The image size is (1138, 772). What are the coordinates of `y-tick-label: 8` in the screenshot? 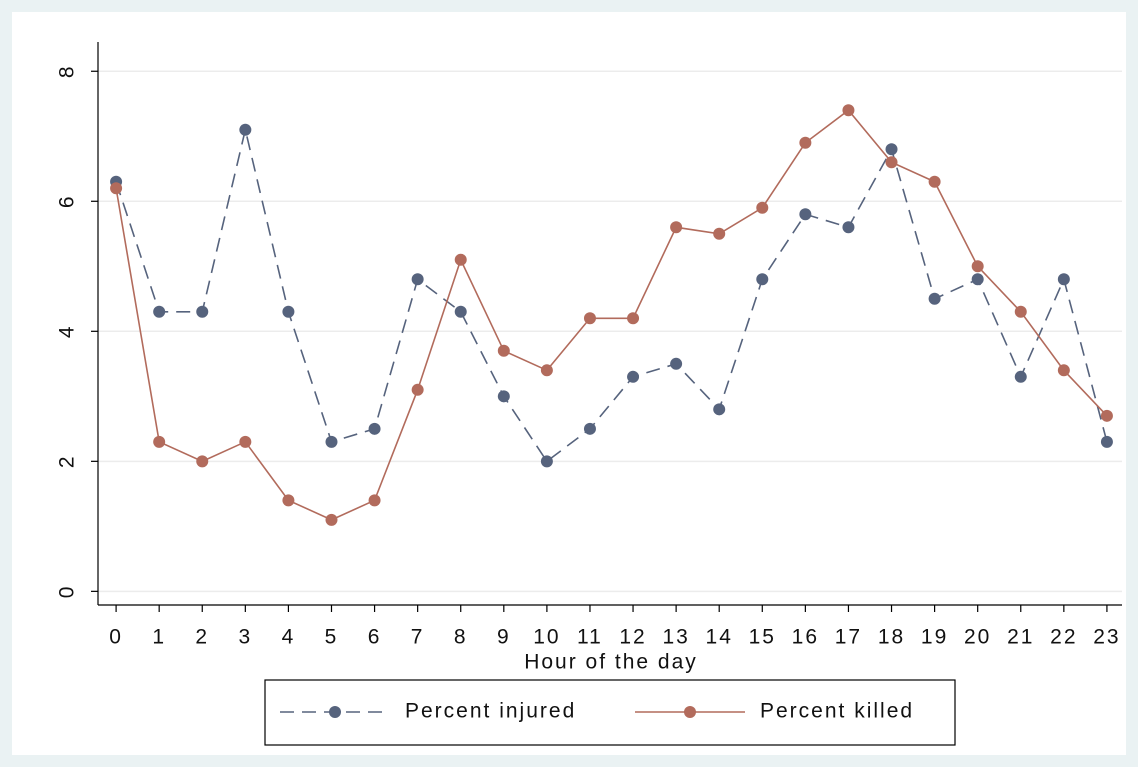 It's located at (67, 71).